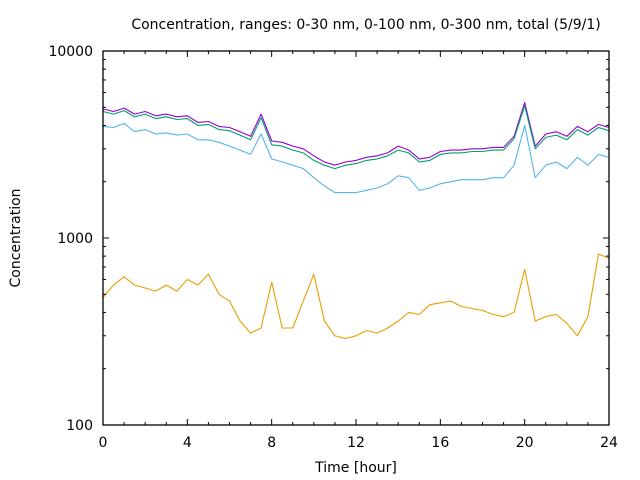  I want to click on y-tick-label: 100, so click(79, 426).